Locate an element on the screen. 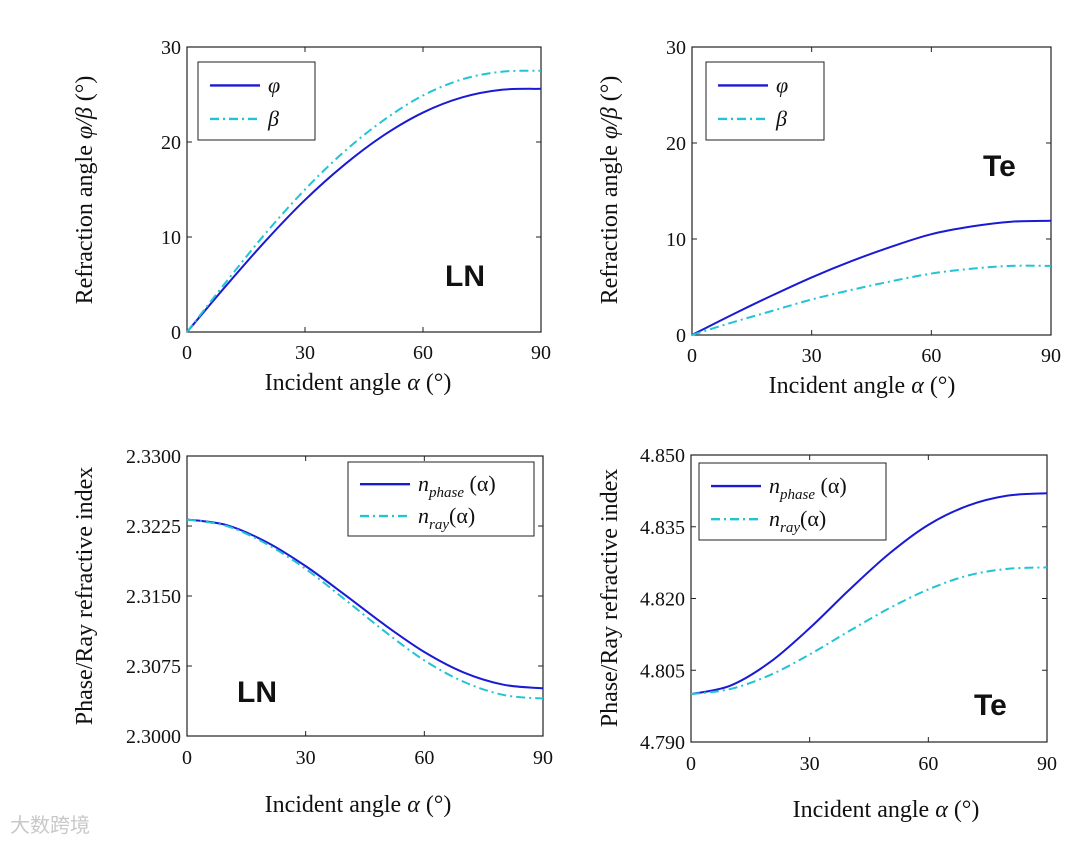 The image size is (1080, 844). y-tick-label: 4.850 is located at coordinates (662, 456).